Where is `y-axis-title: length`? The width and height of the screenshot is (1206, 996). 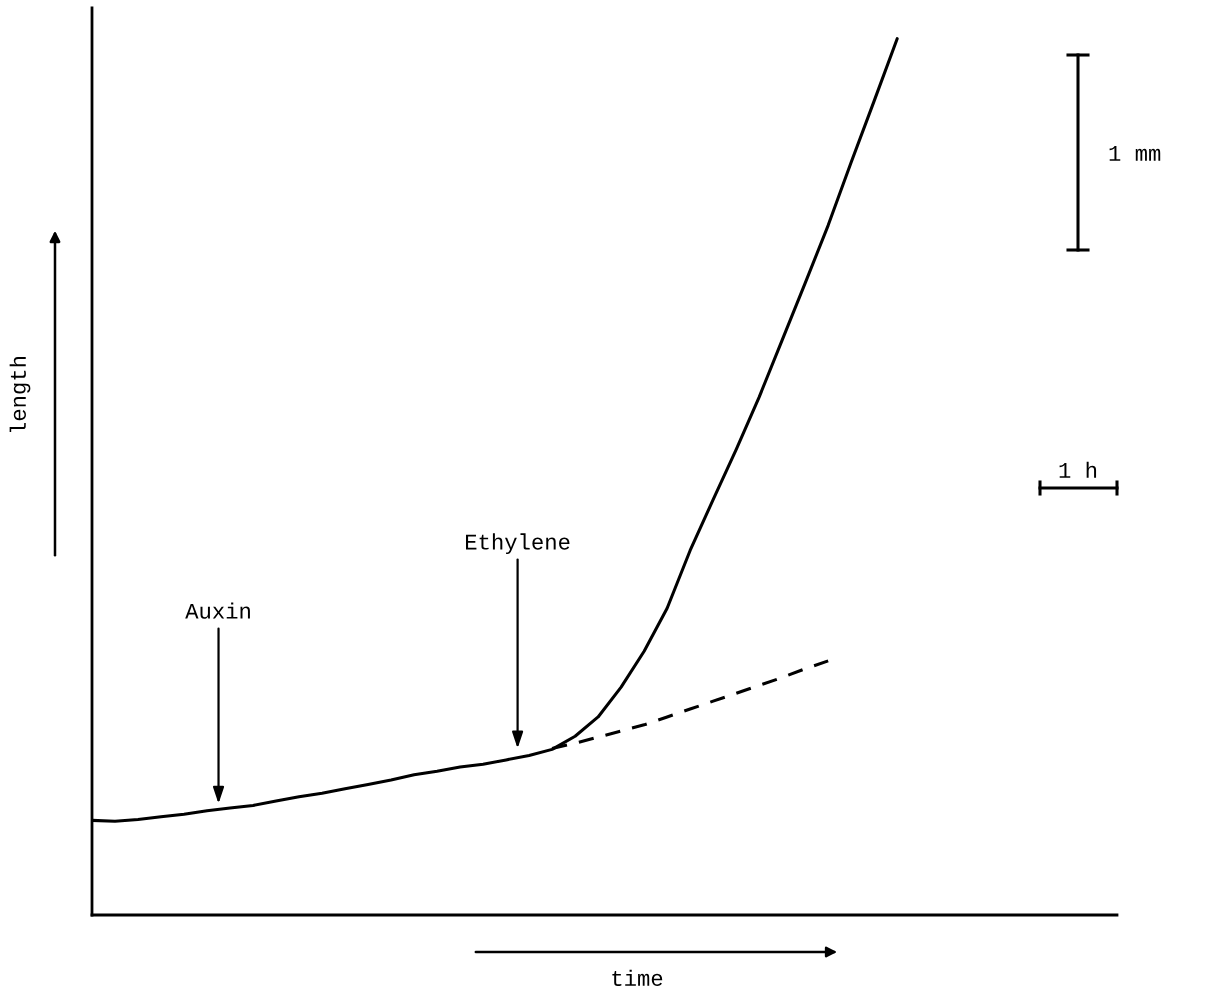
y-axis-title: length is located at coordinates (20, 394).